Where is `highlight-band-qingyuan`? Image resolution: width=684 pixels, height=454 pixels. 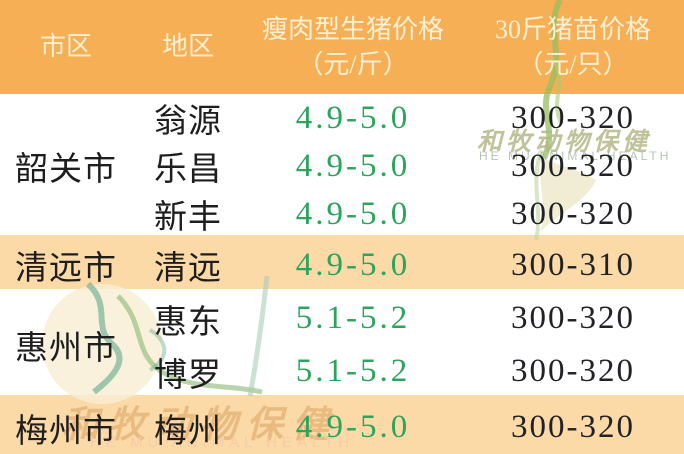
highlight-band-qingyuan is located at coordinates (342, 262).